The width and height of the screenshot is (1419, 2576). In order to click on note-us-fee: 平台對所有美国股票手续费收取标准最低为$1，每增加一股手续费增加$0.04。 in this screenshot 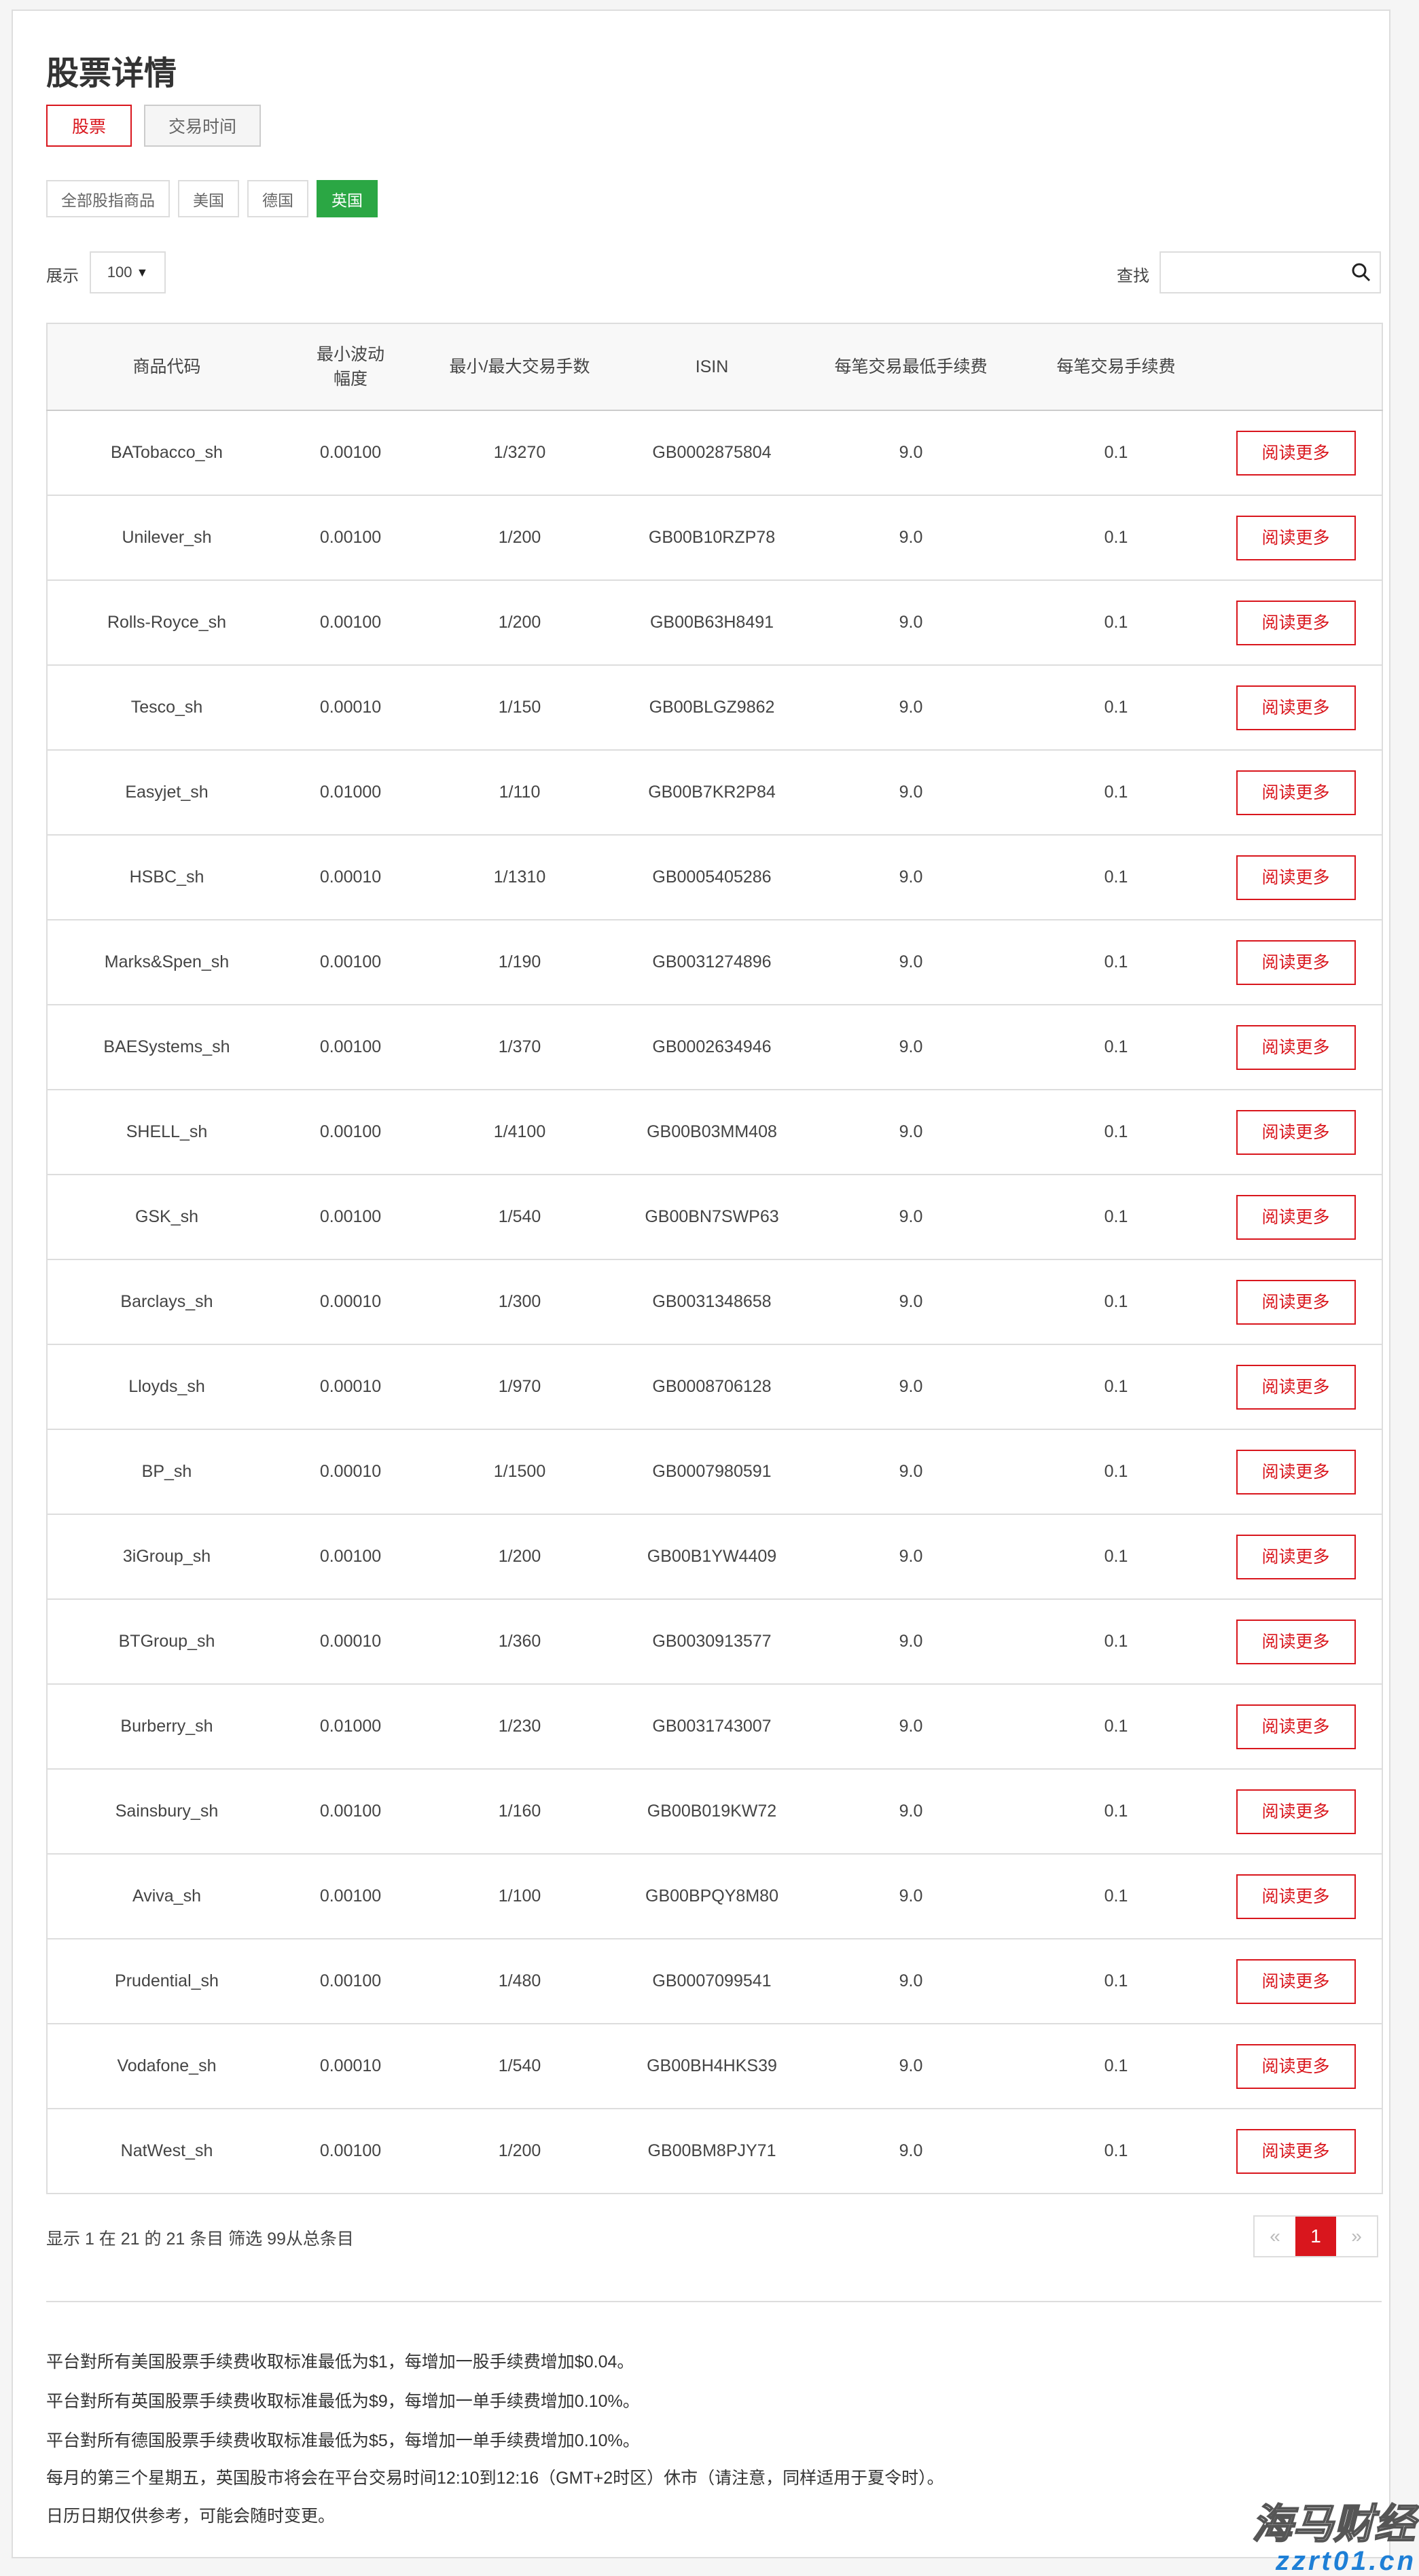, I will do `click(340, 2362)`.